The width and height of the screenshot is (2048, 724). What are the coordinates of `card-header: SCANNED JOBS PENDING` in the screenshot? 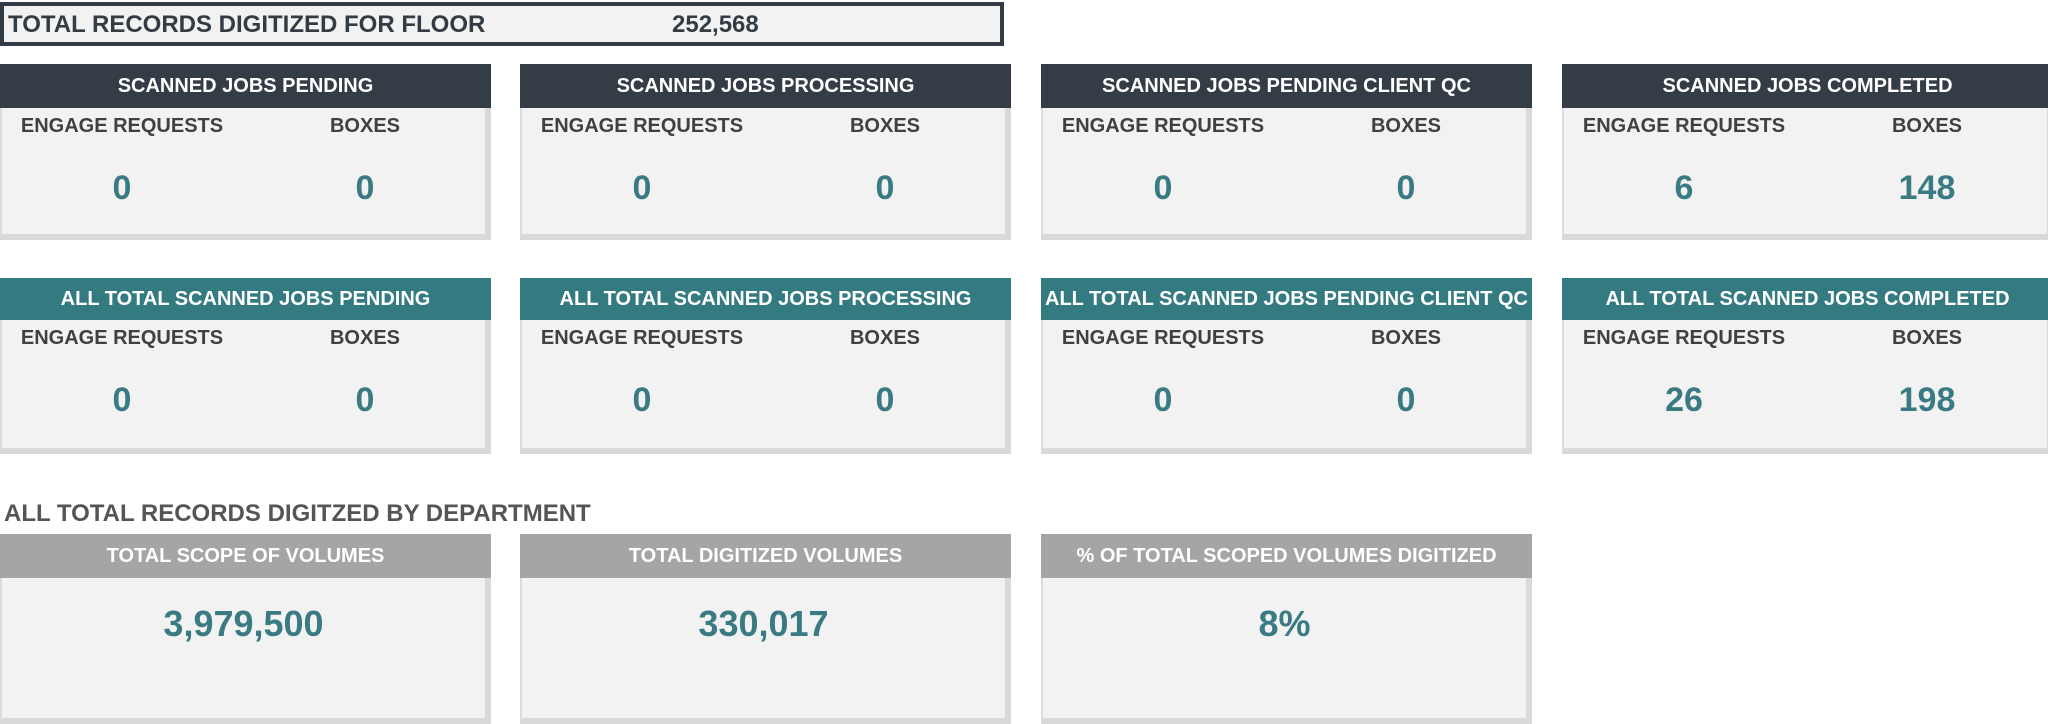 It's located at (245, 86).